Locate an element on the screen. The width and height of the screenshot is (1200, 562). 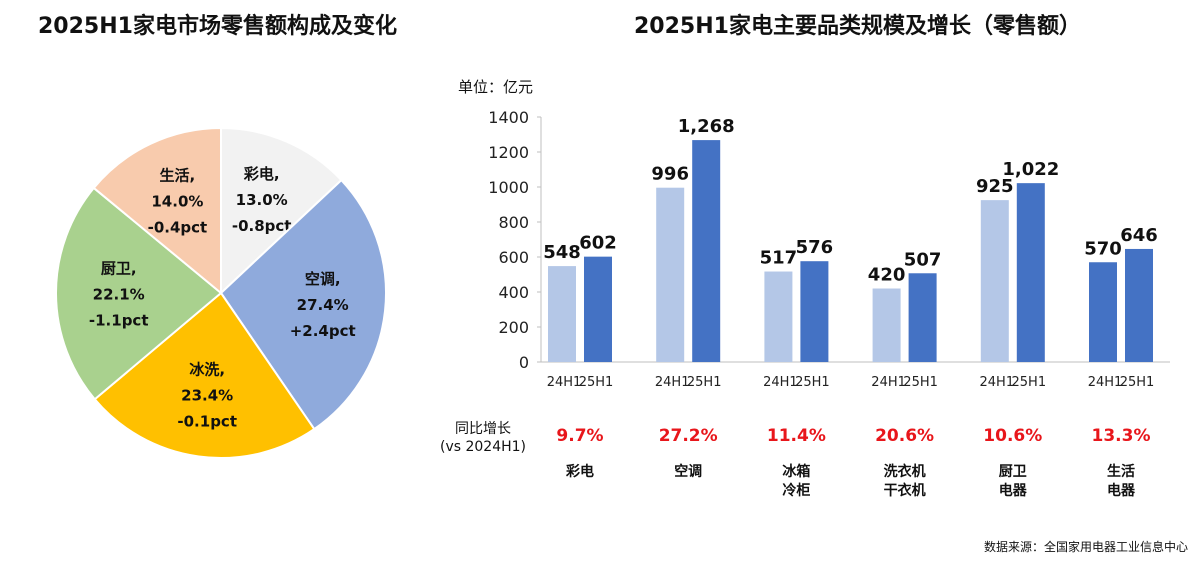
growth-row-label: 同比增长 (vs 2024H1) is located at coordinates (483, 438).